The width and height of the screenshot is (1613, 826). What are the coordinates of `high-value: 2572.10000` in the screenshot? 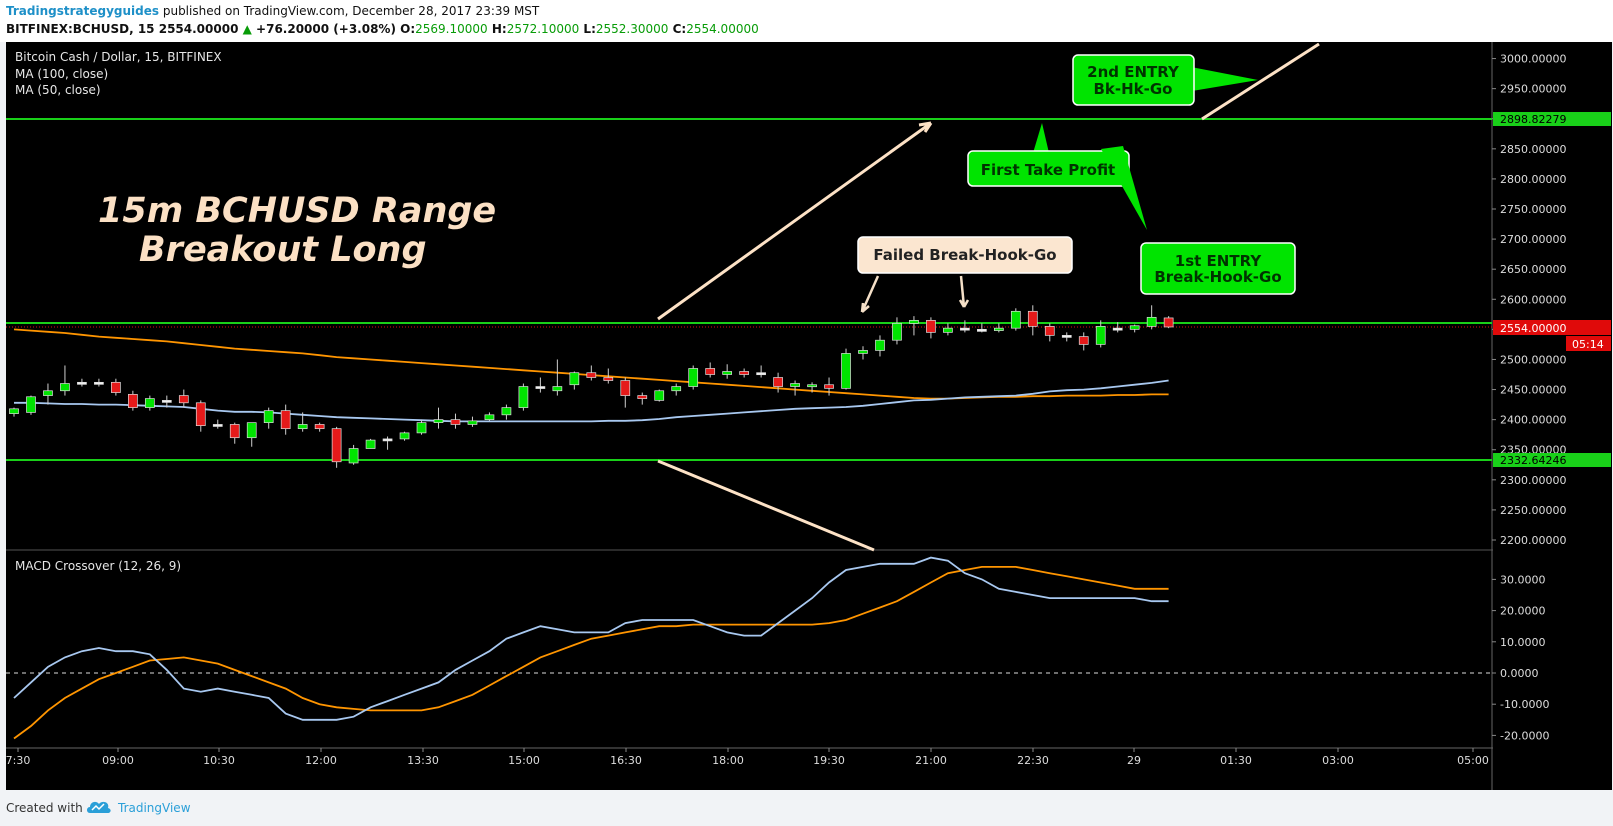 It's located at (543, 29).